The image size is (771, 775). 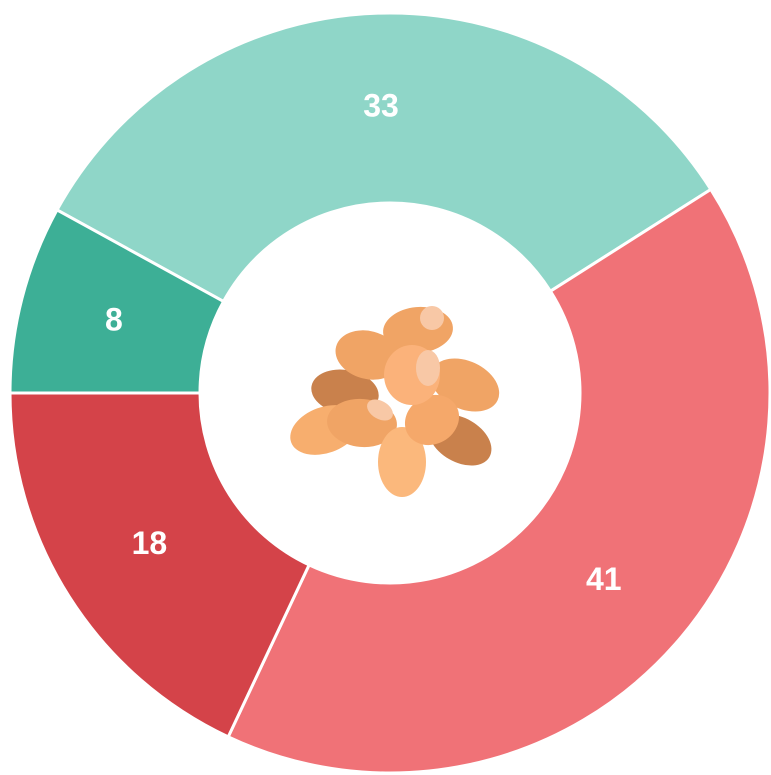 What do you see at coordinates (395, 401) in the screenshot?
I see `peanuts-icon` at bounding box center [395, 401].